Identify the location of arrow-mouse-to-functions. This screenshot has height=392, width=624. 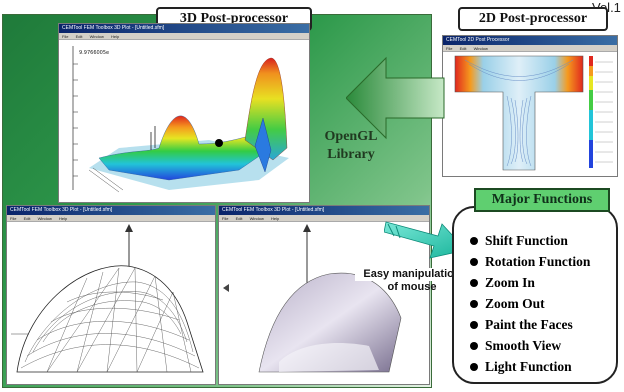
(425, 240).